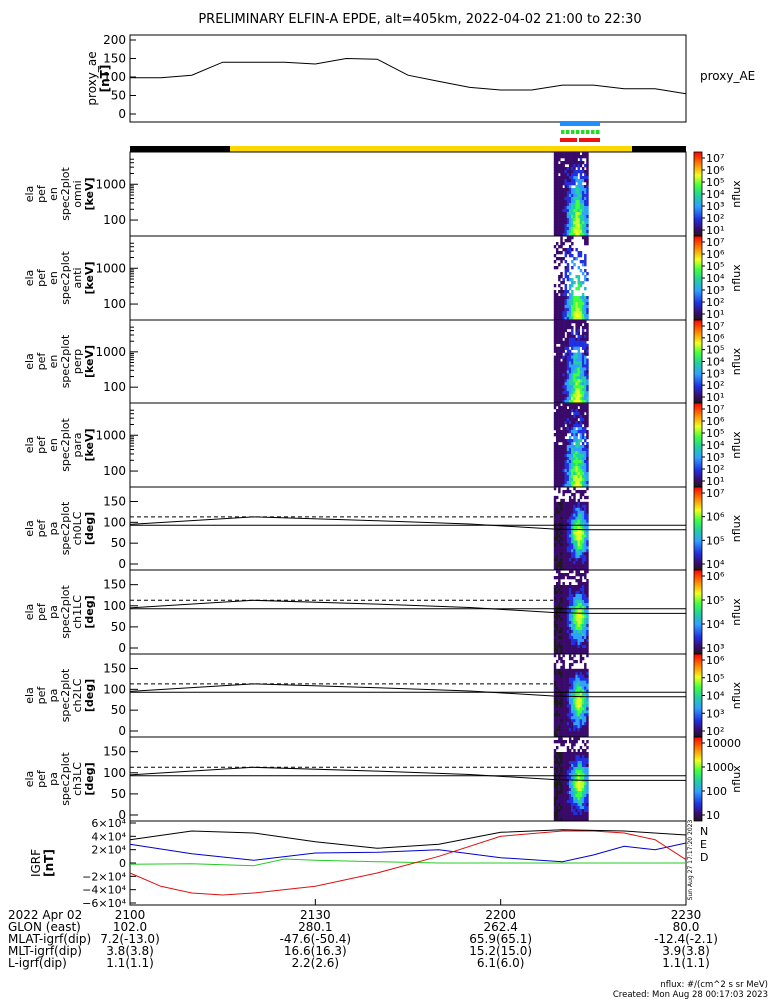 Image resolution: width=775 pixels, height=1000 pixels. I want to click on igrf-legend-D: D, so click(704, 857).